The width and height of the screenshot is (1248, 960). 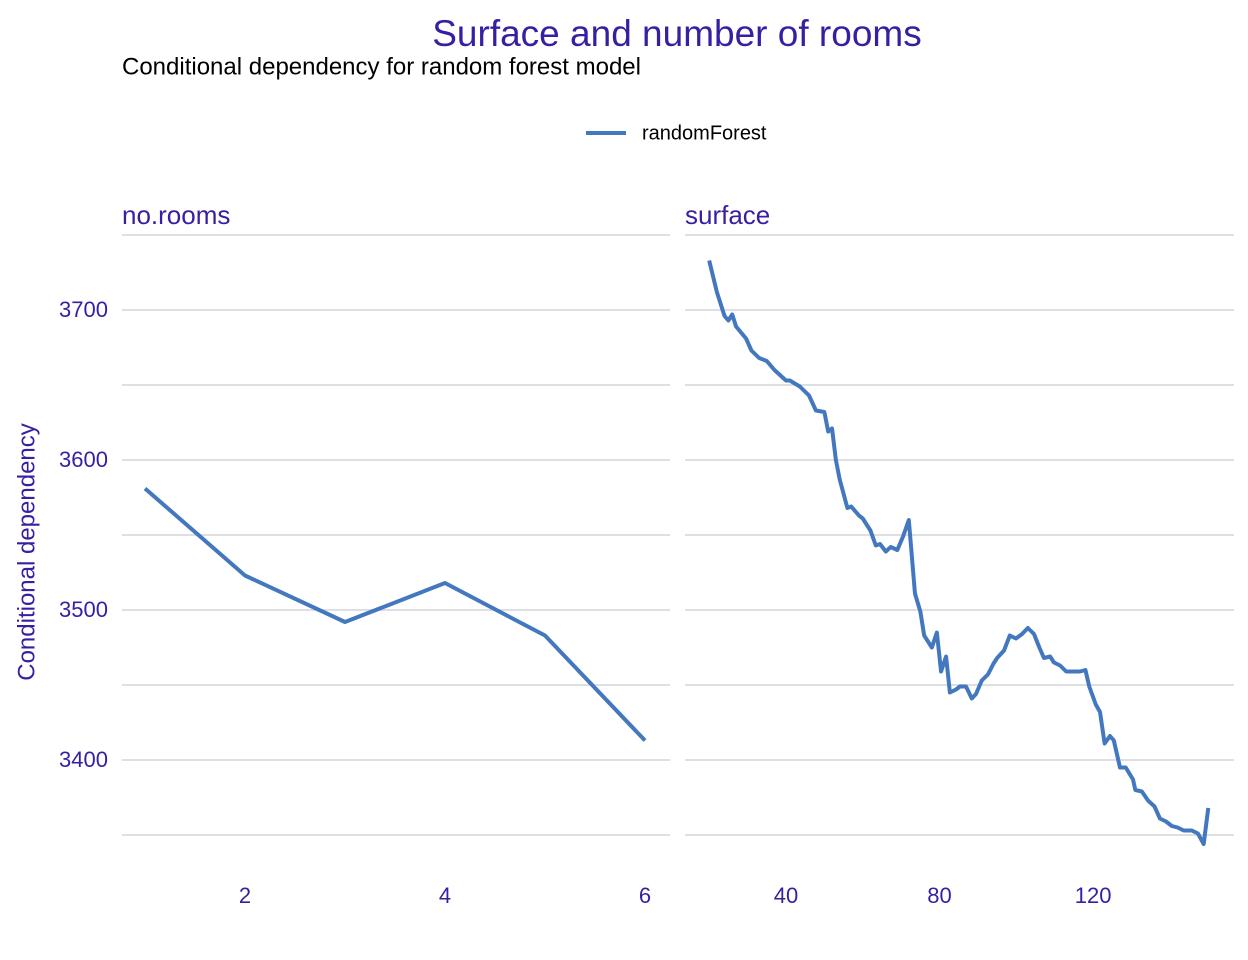 What do you see at coordinates (645, 895) in the screenshot?
I see `x-tick-label: 6` at bounding box center [645, 895].